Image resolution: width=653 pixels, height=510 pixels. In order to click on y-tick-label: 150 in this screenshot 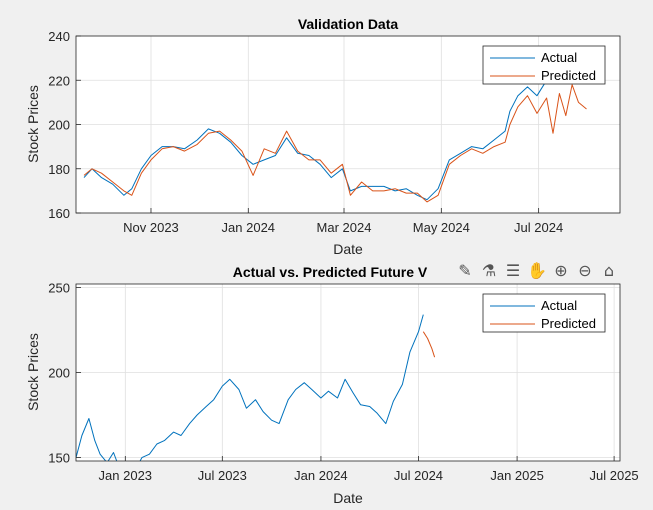, I will do `click(59, 458)`.